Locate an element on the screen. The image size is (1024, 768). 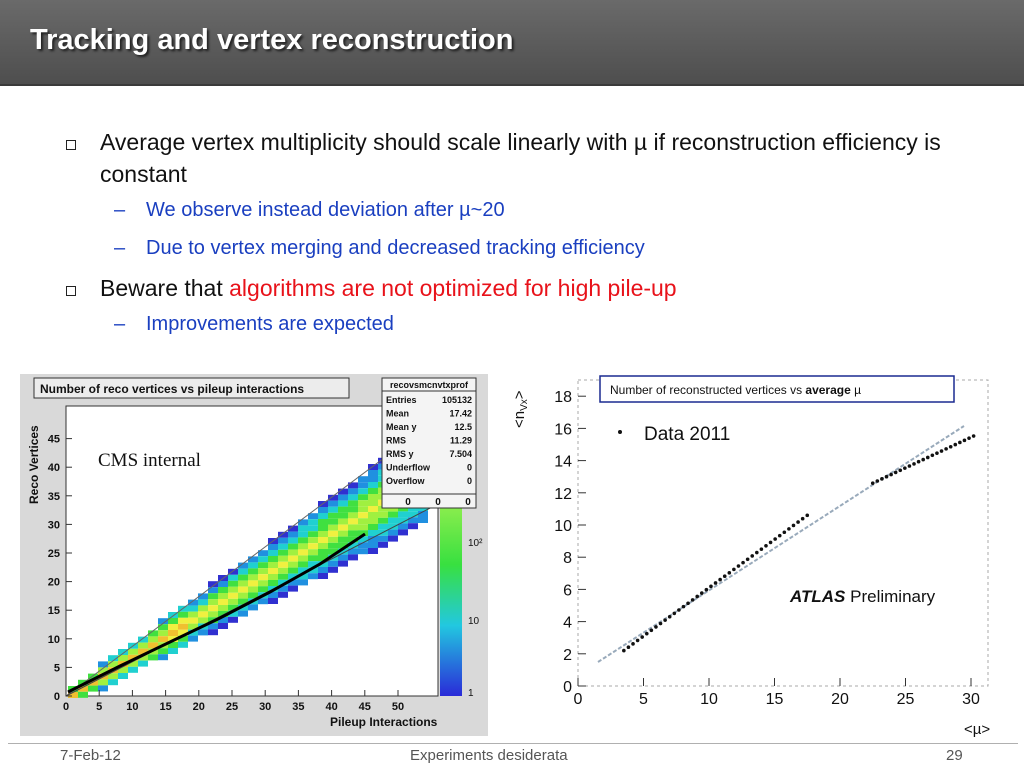
atlas-y-tick-label: 10 is located at coordinates (563, 526).